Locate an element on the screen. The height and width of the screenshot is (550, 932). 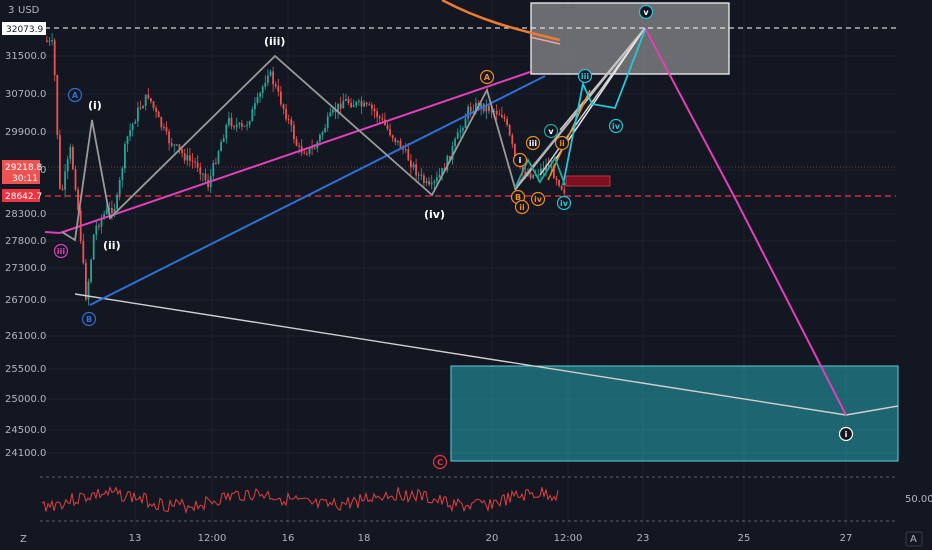
current-price-badge is located at coordinates (21, 172).